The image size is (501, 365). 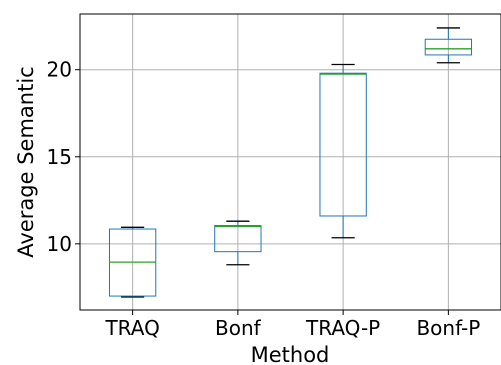 What do you see at coordinates (290, 354) in the screenshot?
I see `x-axis-label: Method` at bounding box center [290, 354].